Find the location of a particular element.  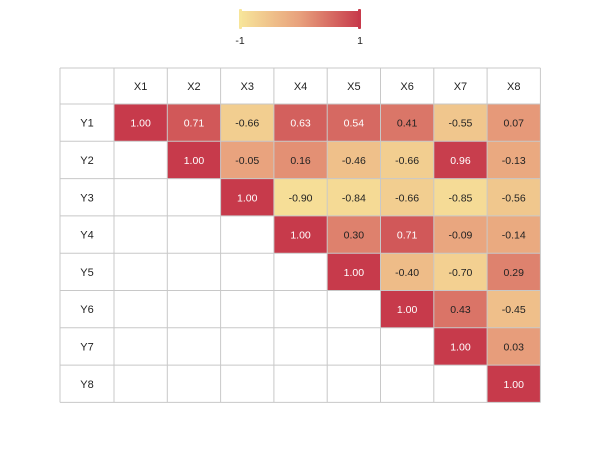

heatmap-cell-y1-x5 is located at coordinates (354, 123).